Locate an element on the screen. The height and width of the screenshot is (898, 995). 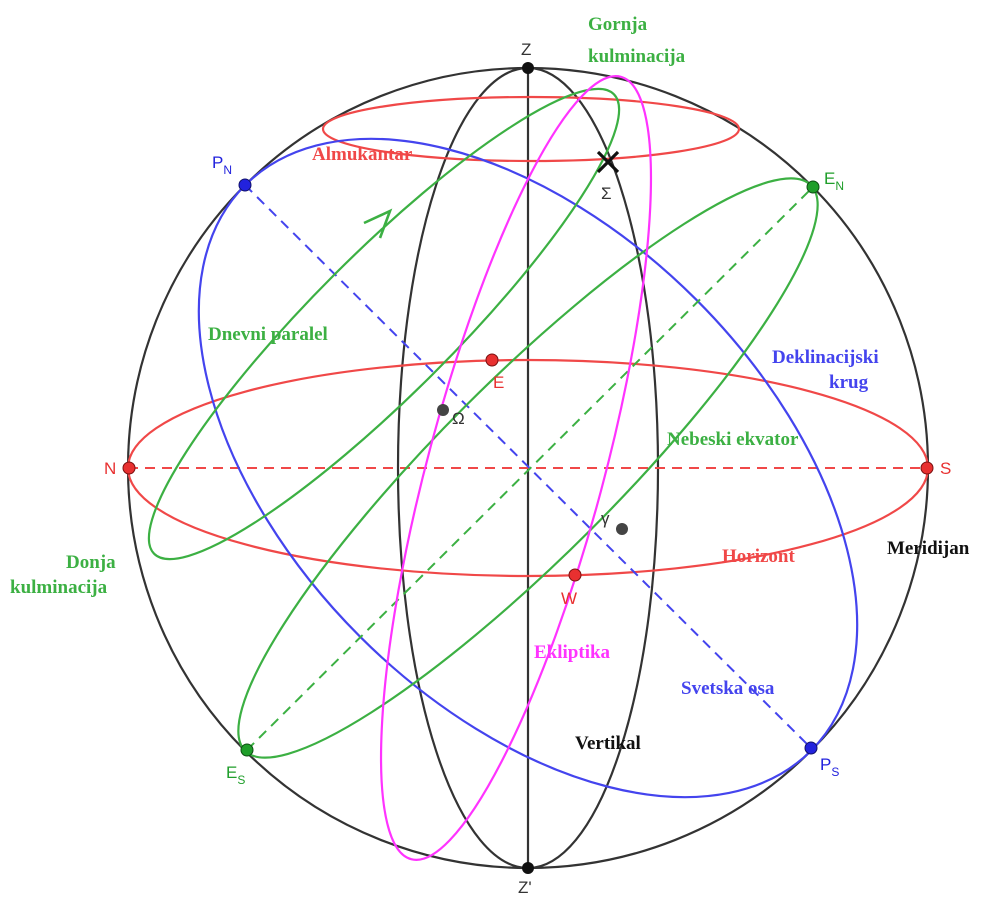
horizon-label: Horizont is located at coordinates (758, 556).